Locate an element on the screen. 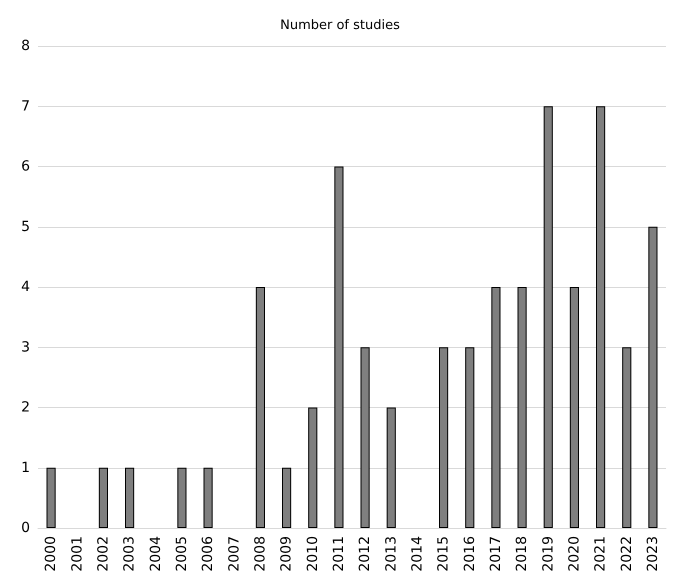 Image resolution: width=680 pixels, height=584 pixels. x-tick-label: 2000 is located at coordinates (51, 554).